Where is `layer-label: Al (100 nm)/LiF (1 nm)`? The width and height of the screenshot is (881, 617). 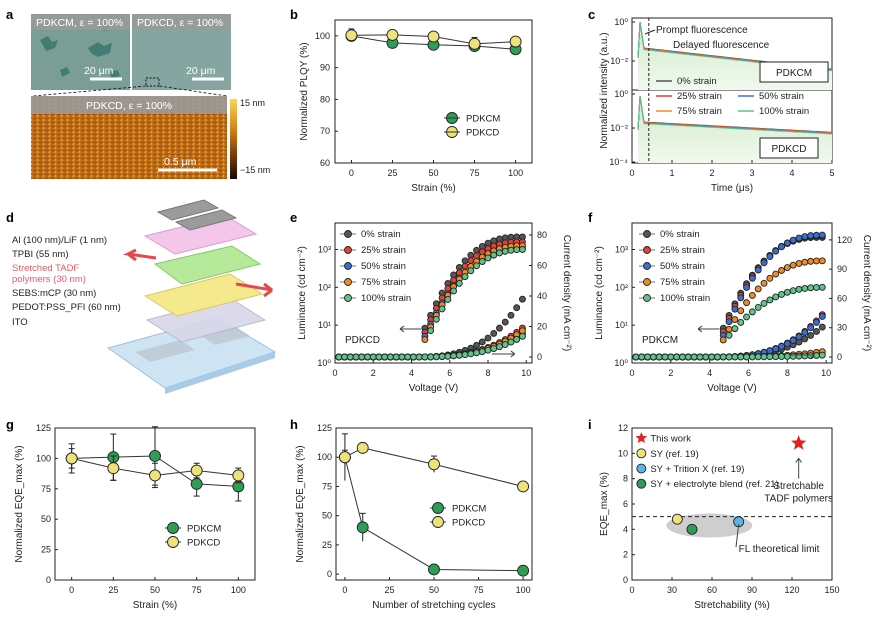
layer-label: Al (100 nm)/LiF (1 nm) is located at coordinates (59, 240).